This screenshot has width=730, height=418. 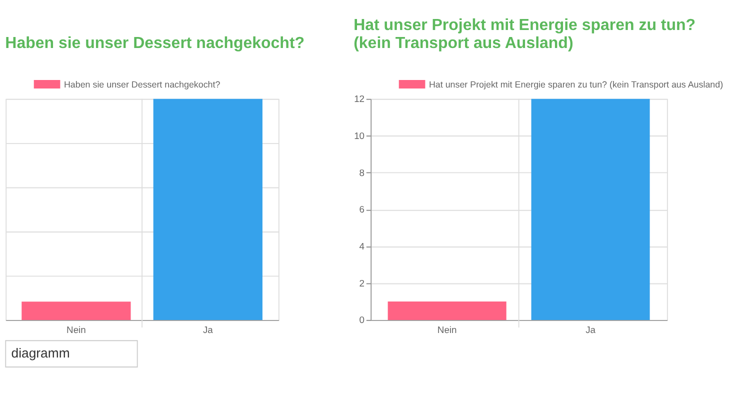 What do you see at coordinates (362, 320) in the screenshot?
I see `y-tick-label: 0` at bounding box center [362, 320].